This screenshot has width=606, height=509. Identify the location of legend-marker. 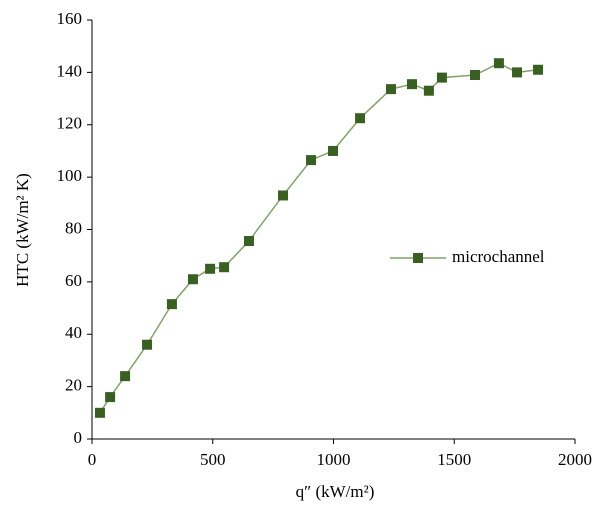
(418, 258).